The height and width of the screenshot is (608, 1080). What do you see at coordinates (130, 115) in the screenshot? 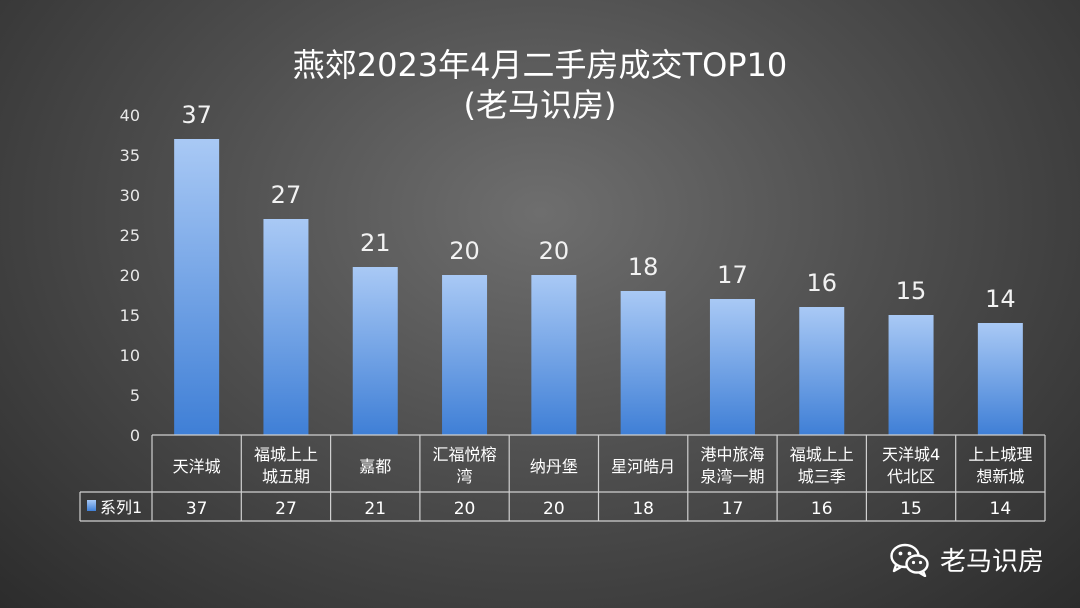
I see `y-tick-label: 40` at bounding box center [130, 115].